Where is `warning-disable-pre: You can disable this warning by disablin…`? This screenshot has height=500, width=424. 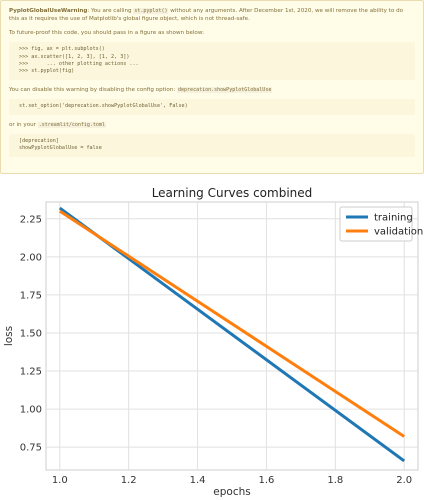 warning-disable-pre: You can disable this warning by disablin… is located at coordinates (93, 89).